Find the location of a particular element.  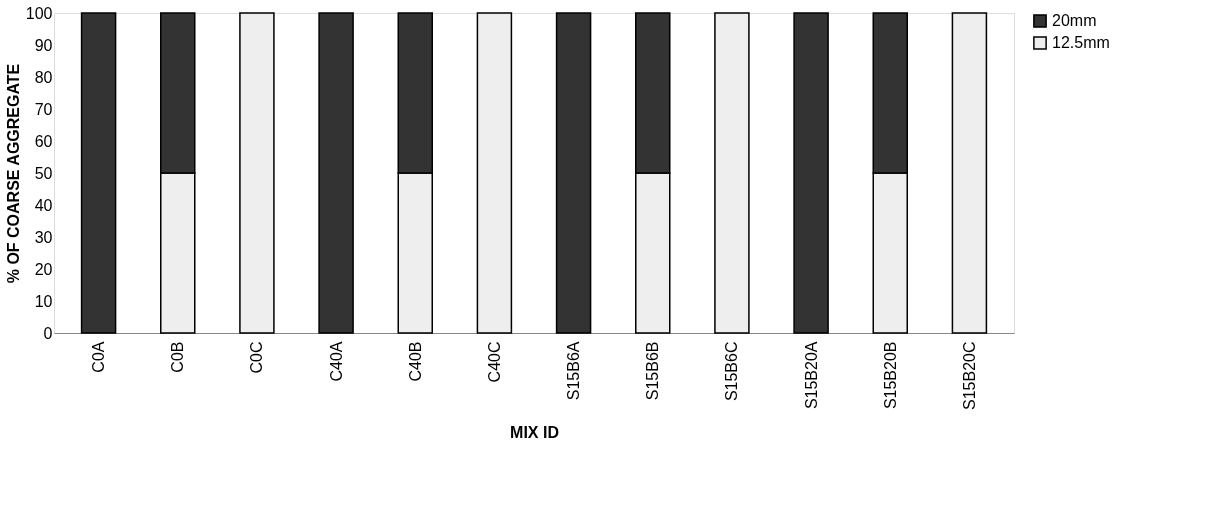

y-axis-title: % OF COARSE AGGREGATE is located at coordinates (13, 173).